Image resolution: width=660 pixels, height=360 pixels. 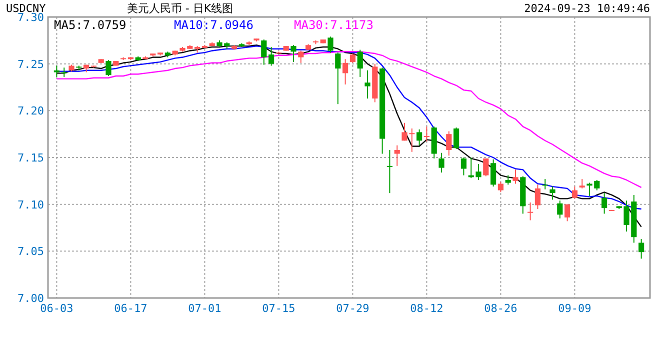 I want to click on y-tick-label: 7.05, so click(x=31, y=251).